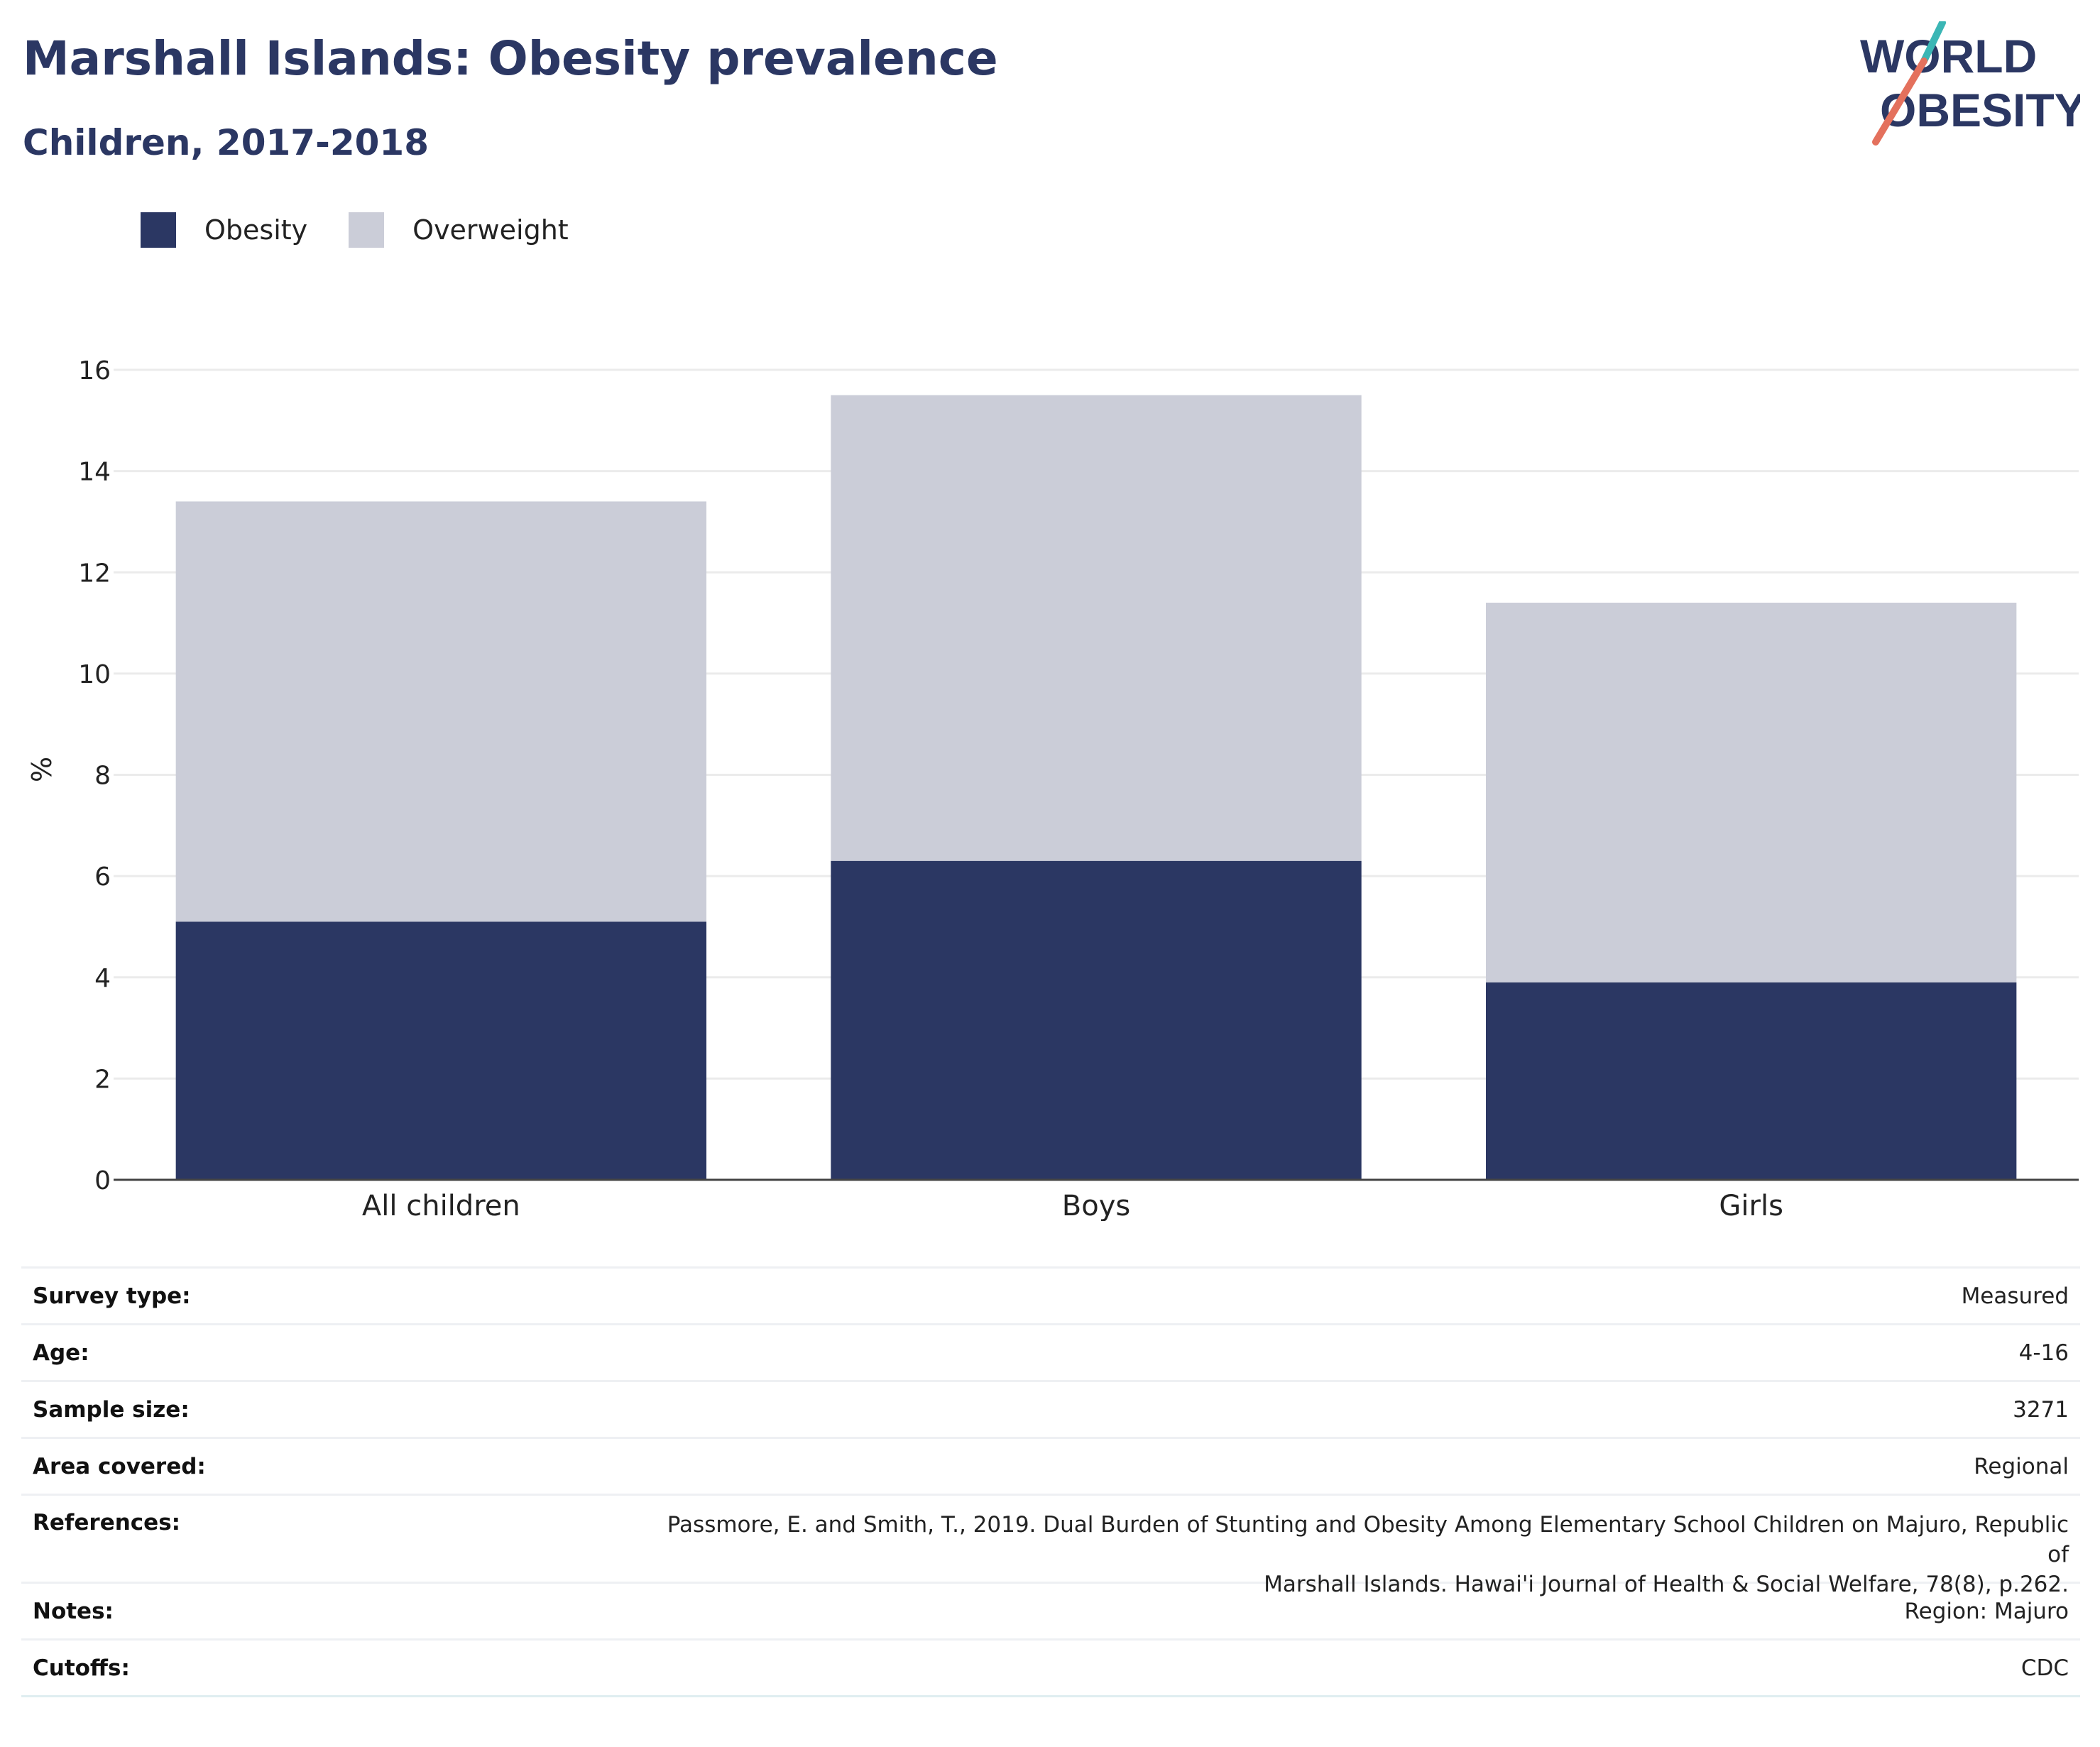 This screenshot has height=1747, width=2100. I want to click on legend-item-obesity: Obesity, so click(224, 230).